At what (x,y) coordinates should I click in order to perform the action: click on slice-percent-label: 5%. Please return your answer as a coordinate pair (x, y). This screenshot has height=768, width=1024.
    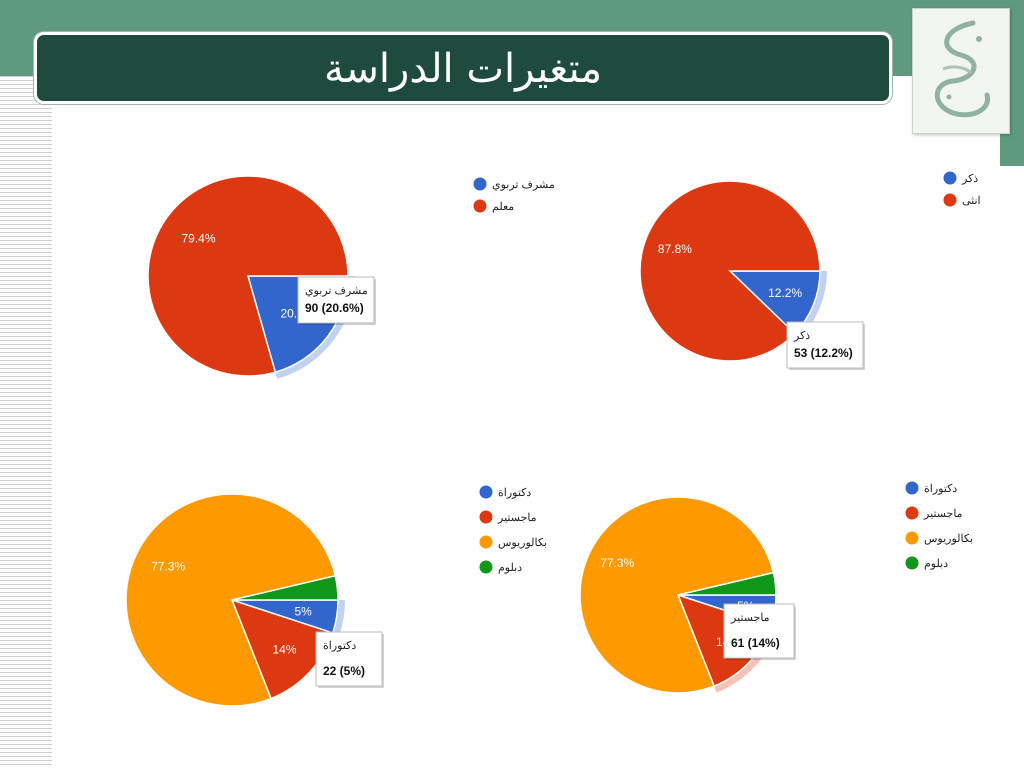
    Looking at the image, I should click on (304, 611).